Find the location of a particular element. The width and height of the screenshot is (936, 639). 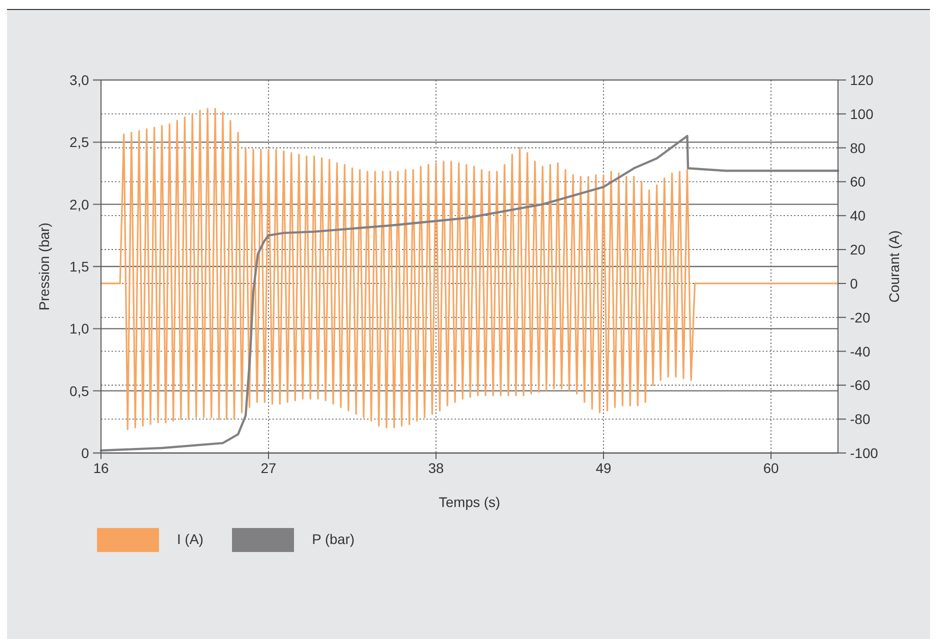

y2-tick-label: -60 is located at coordinates (860, 385).